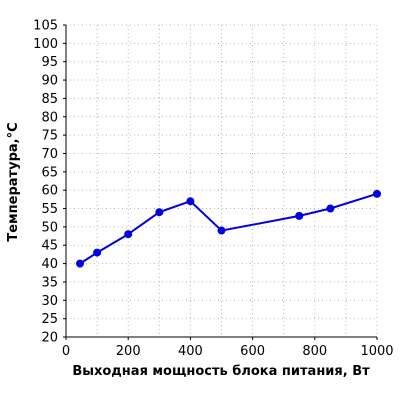 The image size is (400, 400). What do you see at coordinates (49, 62) in the screenshot?
I see `y-tick-label-15: 95` at bounding box center [49, 62].